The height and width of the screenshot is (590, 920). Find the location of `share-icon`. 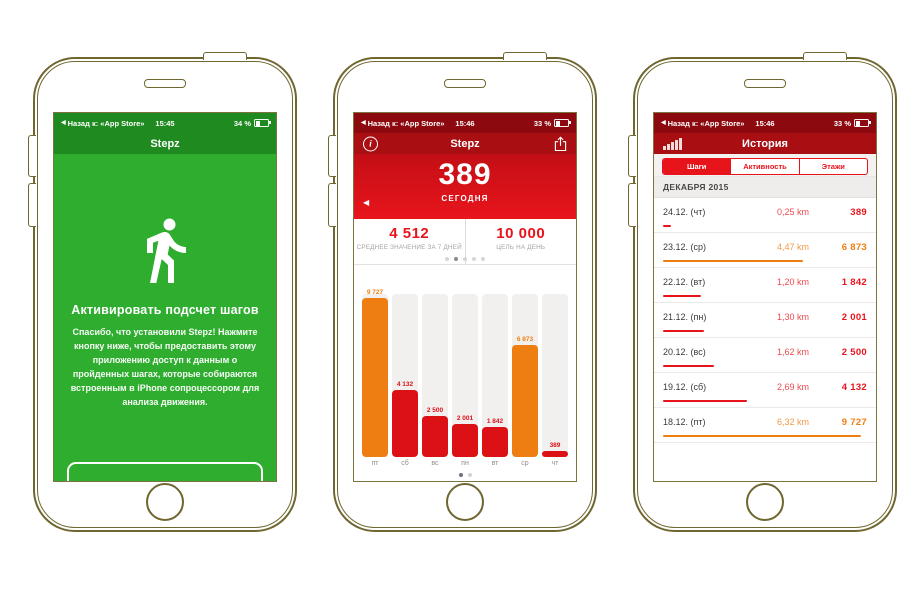

share-icon is located at coordinates (560, 143).